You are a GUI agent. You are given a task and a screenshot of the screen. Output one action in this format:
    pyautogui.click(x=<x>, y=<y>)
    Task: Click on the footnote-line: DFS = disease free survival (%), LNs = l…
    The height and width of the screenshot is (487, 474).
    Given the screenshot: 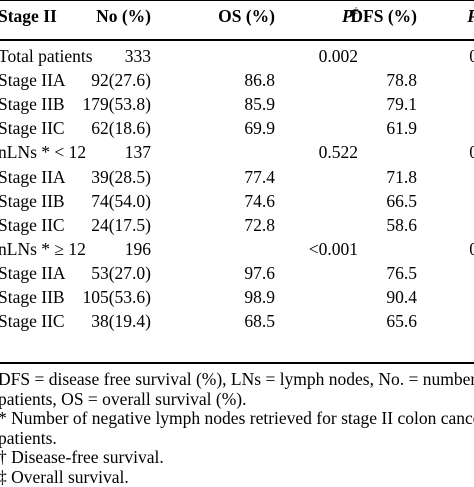 What is the action you would take?
    pyautogui.click(x=237, y=379)
    